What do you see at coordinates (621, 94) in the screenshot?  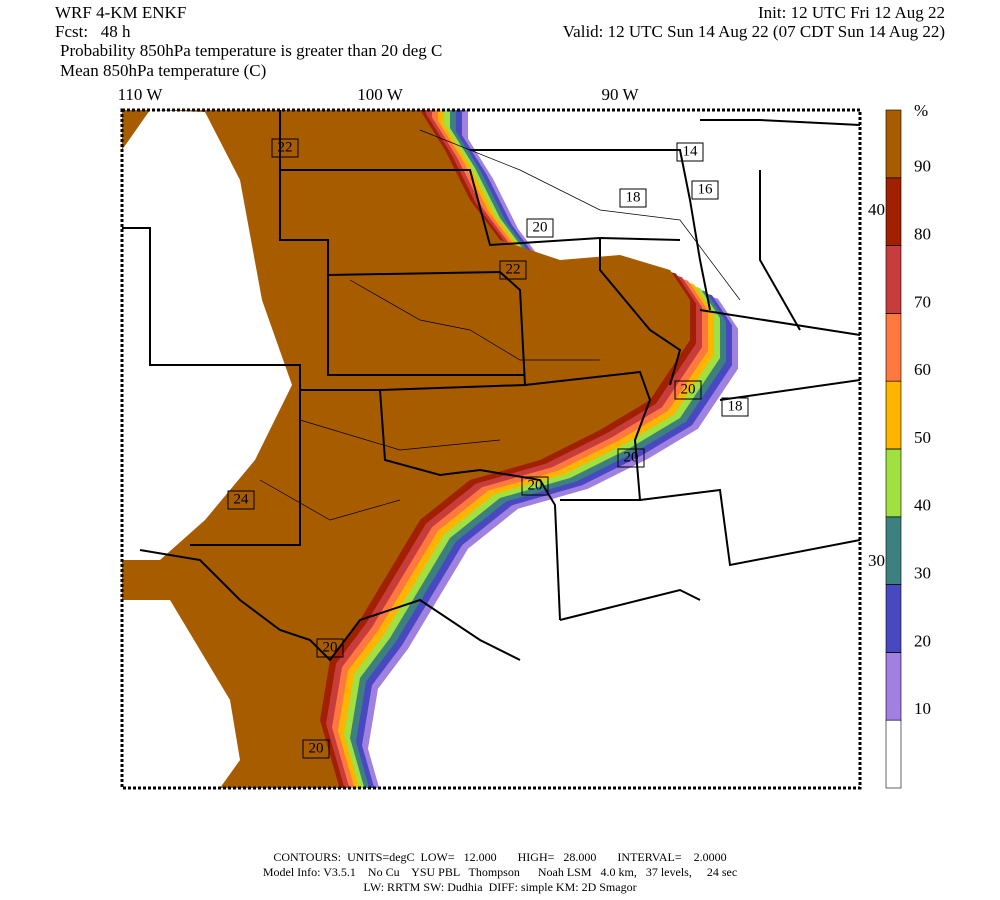 I see `longitude-label: 90 W` at bounding box center [621, 94].